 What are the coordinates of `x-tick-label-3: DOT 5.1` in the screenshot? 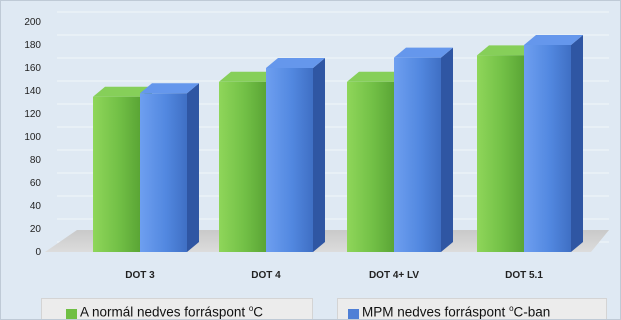 It's located at (524, 275).